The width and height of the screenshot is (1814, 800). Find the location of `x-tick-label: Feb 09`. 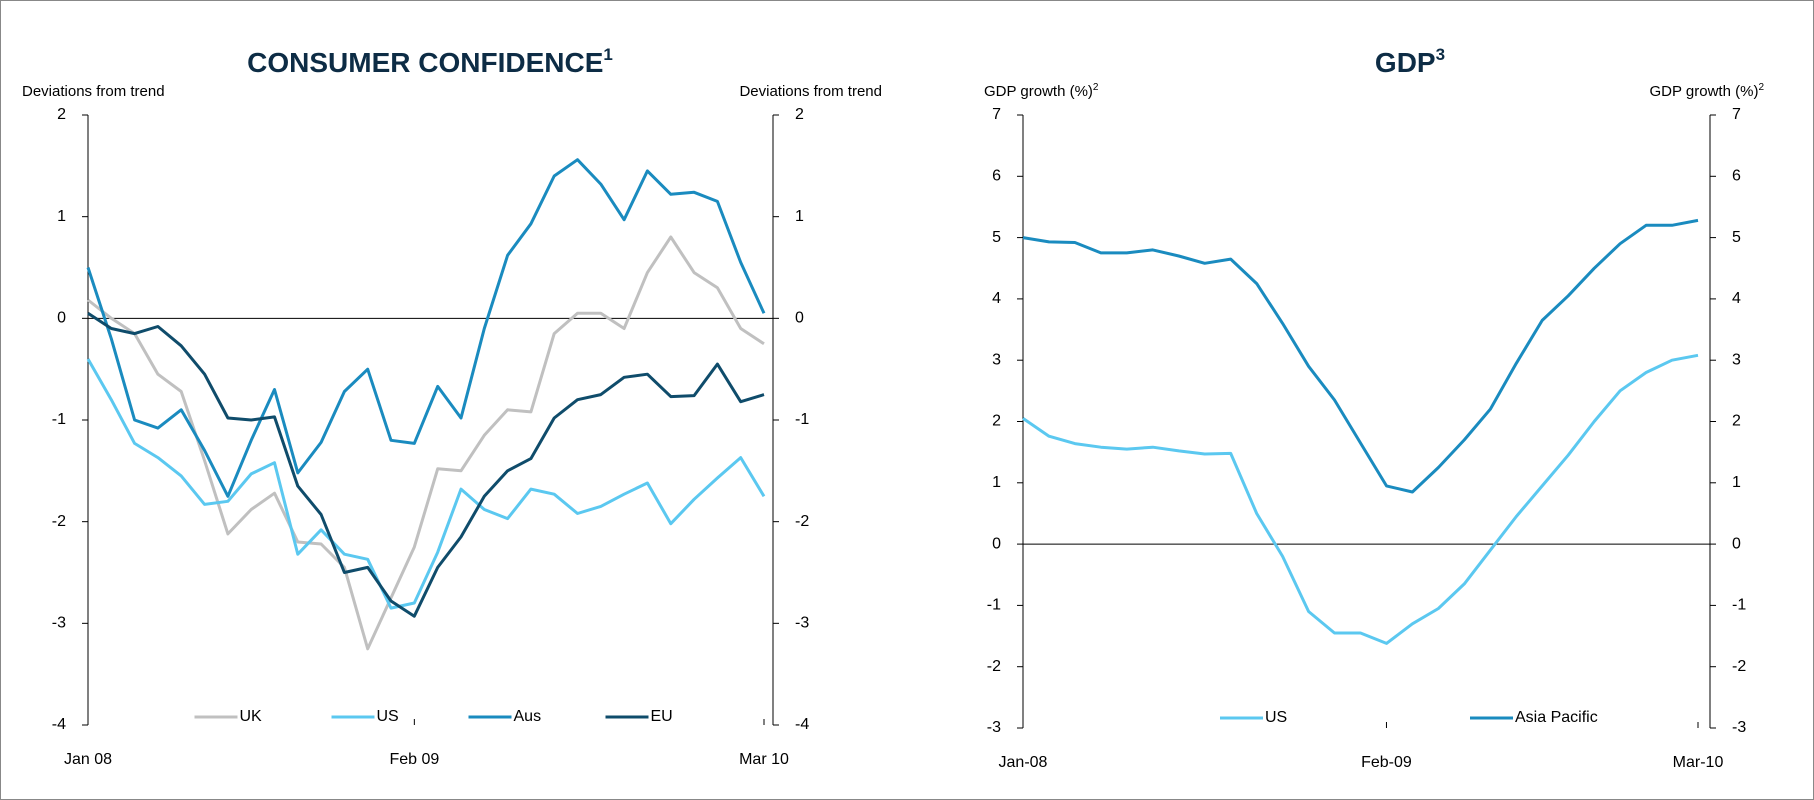

x-tick-label: Feb 09 is located at coordinates (414, 759).